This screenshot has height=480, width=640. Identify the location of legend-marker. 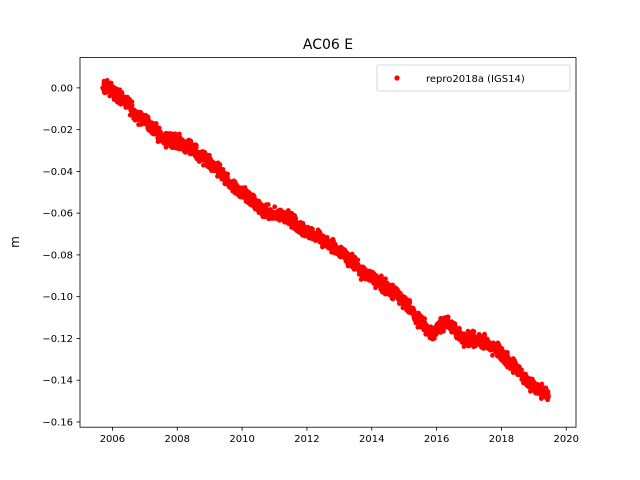
(397, 78).